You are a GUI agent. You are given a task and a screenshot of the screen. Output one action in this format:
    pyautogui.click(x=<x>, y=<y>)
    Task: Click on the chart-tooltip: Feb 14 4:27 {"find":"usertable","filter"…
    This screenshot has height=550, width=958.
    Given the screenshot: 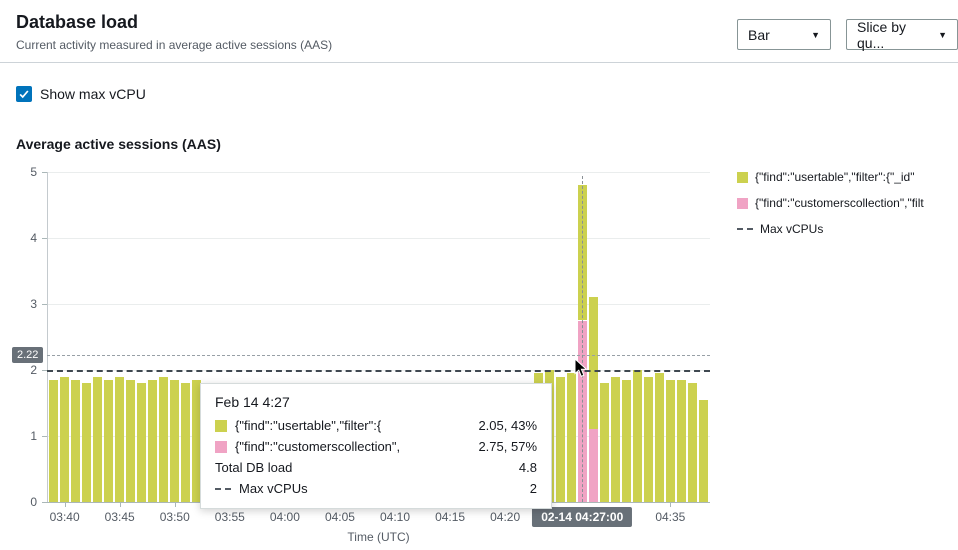 What is the action you would take?
    pyautogui.click(x=376, y=446)
    